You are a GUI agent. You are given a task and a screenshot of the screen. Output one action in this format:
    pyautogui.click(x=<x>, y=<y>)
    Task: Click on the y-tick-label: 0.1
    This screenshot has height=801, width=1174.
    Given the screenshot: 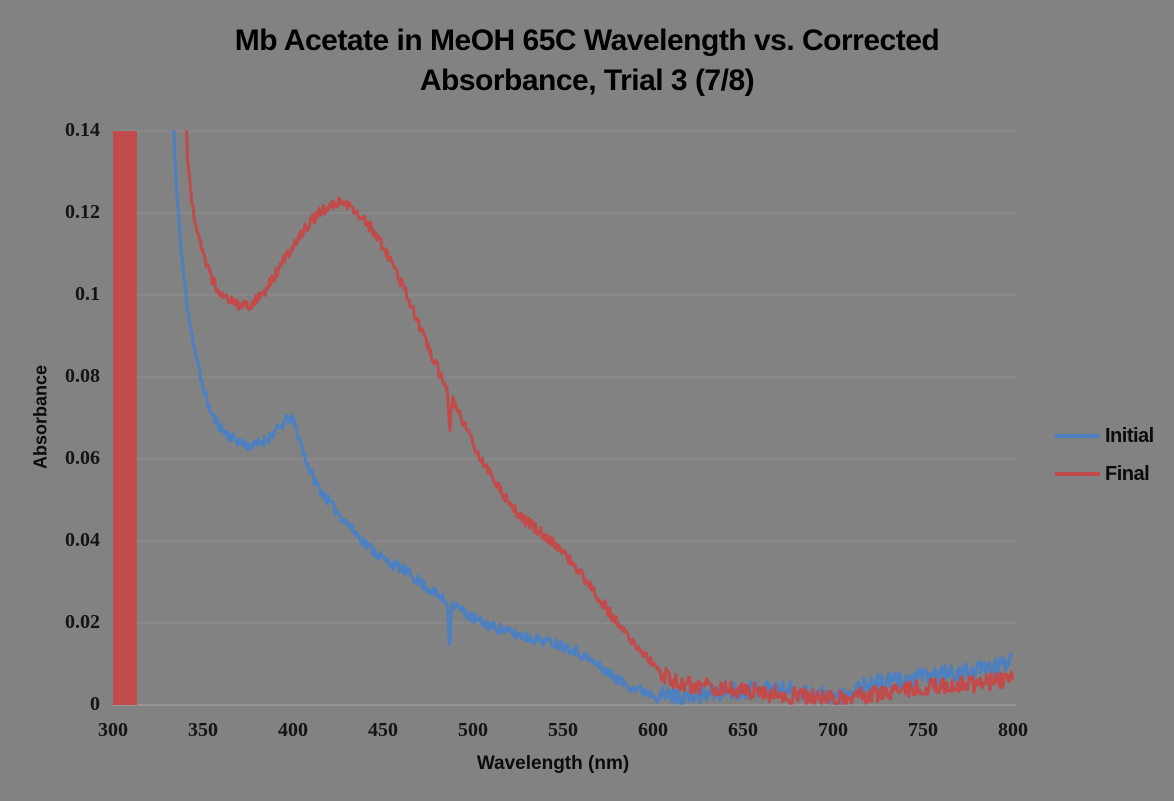 What is the action you would take?
    pyautogui.click(x=87, y=294)
    